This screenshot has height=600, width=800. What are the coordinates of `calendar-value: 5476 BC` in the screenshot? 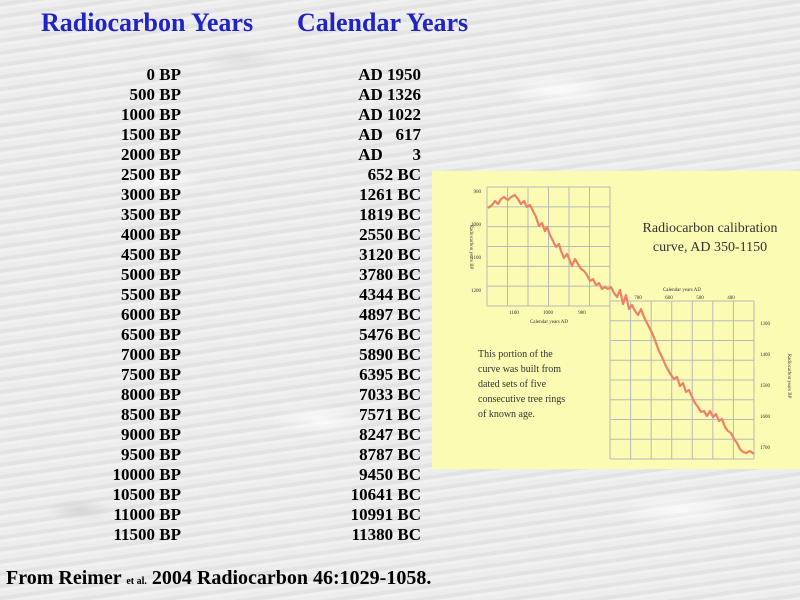 It's located at (390, 334).